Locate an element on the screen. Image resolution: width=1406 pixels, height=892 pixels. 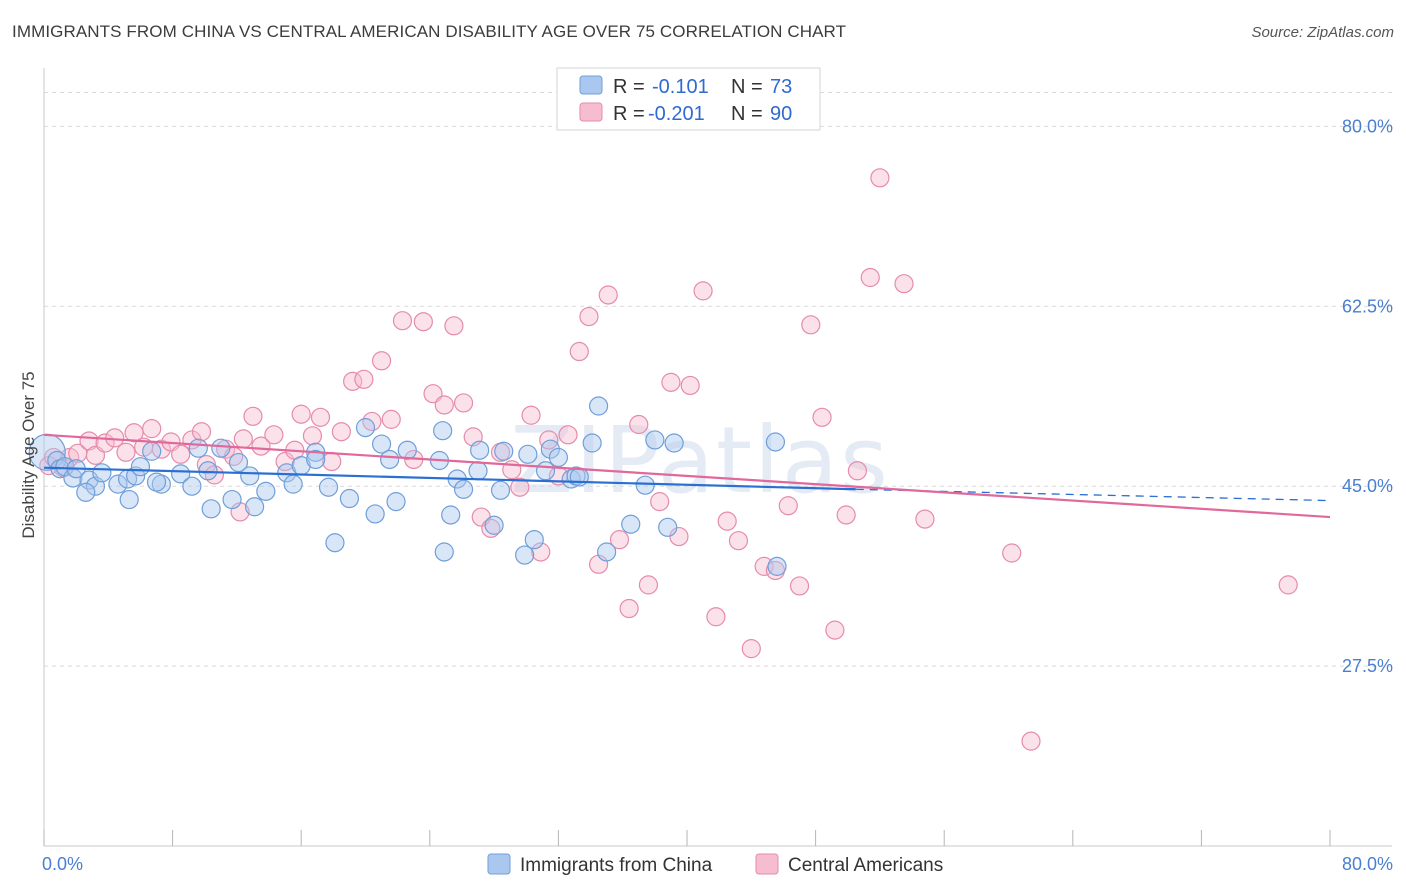
china-trend-line is located at coordinates (449, 478).